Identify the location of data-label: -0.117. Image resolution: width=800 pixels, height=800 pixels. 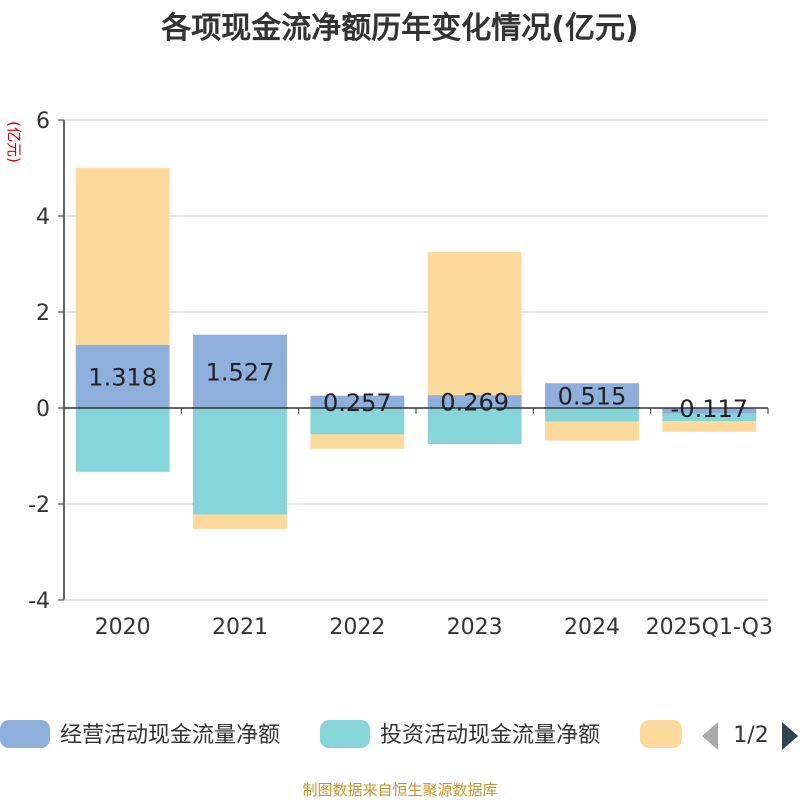
(709, 409).